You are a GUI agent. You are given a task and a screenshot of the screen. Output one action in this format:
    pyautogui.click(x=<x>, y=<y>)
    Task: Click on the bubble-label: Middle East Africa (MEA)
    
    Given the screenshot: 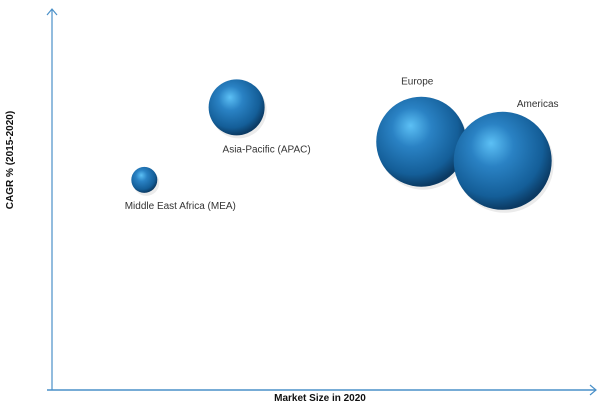 What is the action you would take?
    pyautogui.click(x=180, y=206)
    